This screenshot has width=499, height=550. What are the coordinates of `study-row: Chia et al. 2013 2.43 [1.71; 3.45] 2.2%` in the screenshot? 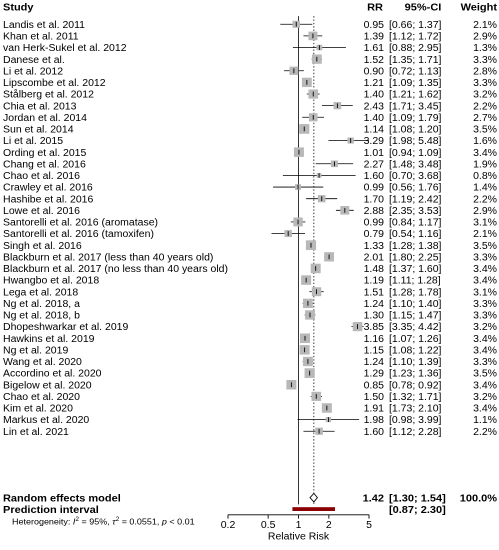 It's located at (250, 106).